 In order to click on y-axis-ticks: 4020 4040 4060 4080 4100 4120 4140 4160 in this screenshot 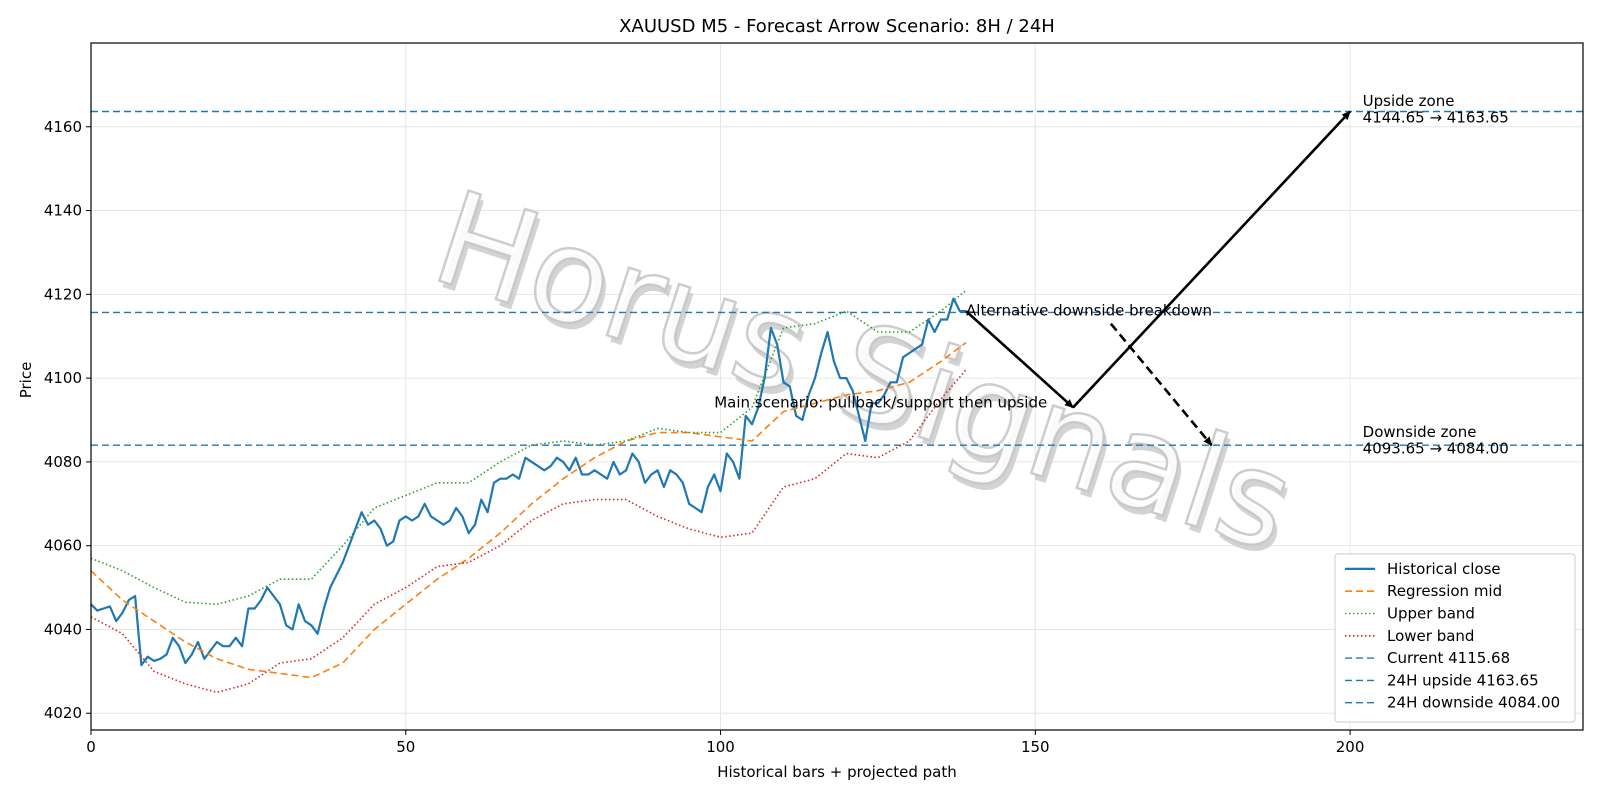, I will do `click(67, 420)`.